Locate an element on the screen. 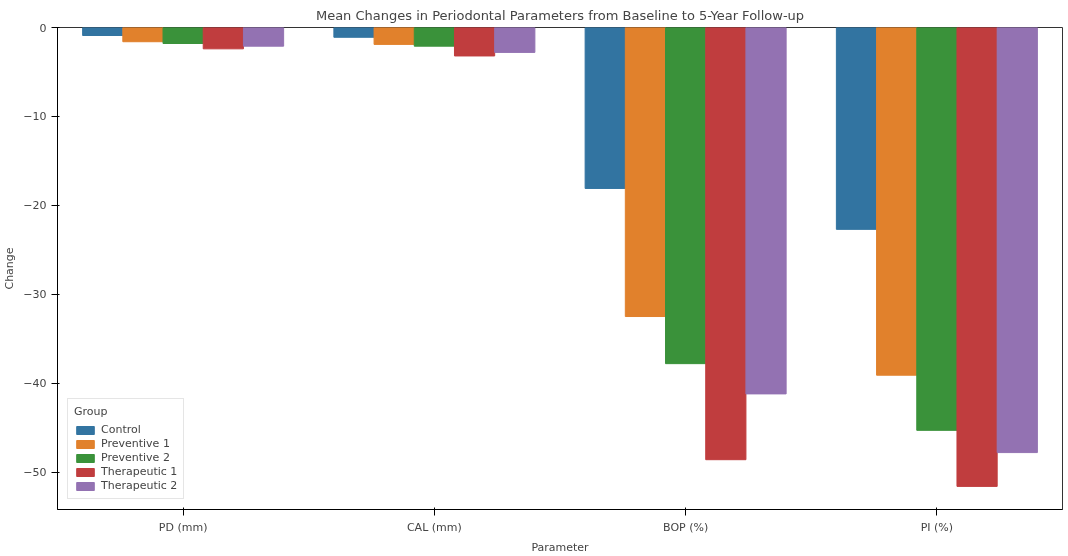 The width and height of the screenshot is (1068, 556). y-tick-label: −40 is located at coordinates (35, 384).